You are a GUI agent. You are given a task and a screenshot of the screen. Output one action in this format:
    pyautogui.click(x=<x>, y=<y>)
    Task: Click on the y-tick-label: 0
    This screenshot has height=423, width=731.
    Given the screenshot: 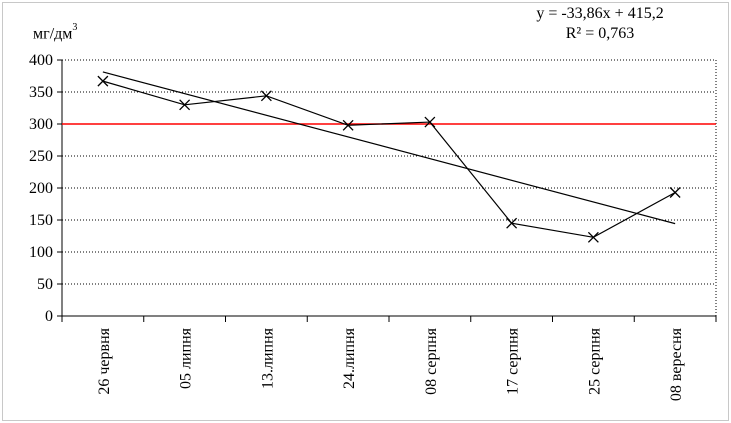 What is the action you would take?
    pyautogui.click(x=49, y=316)
    